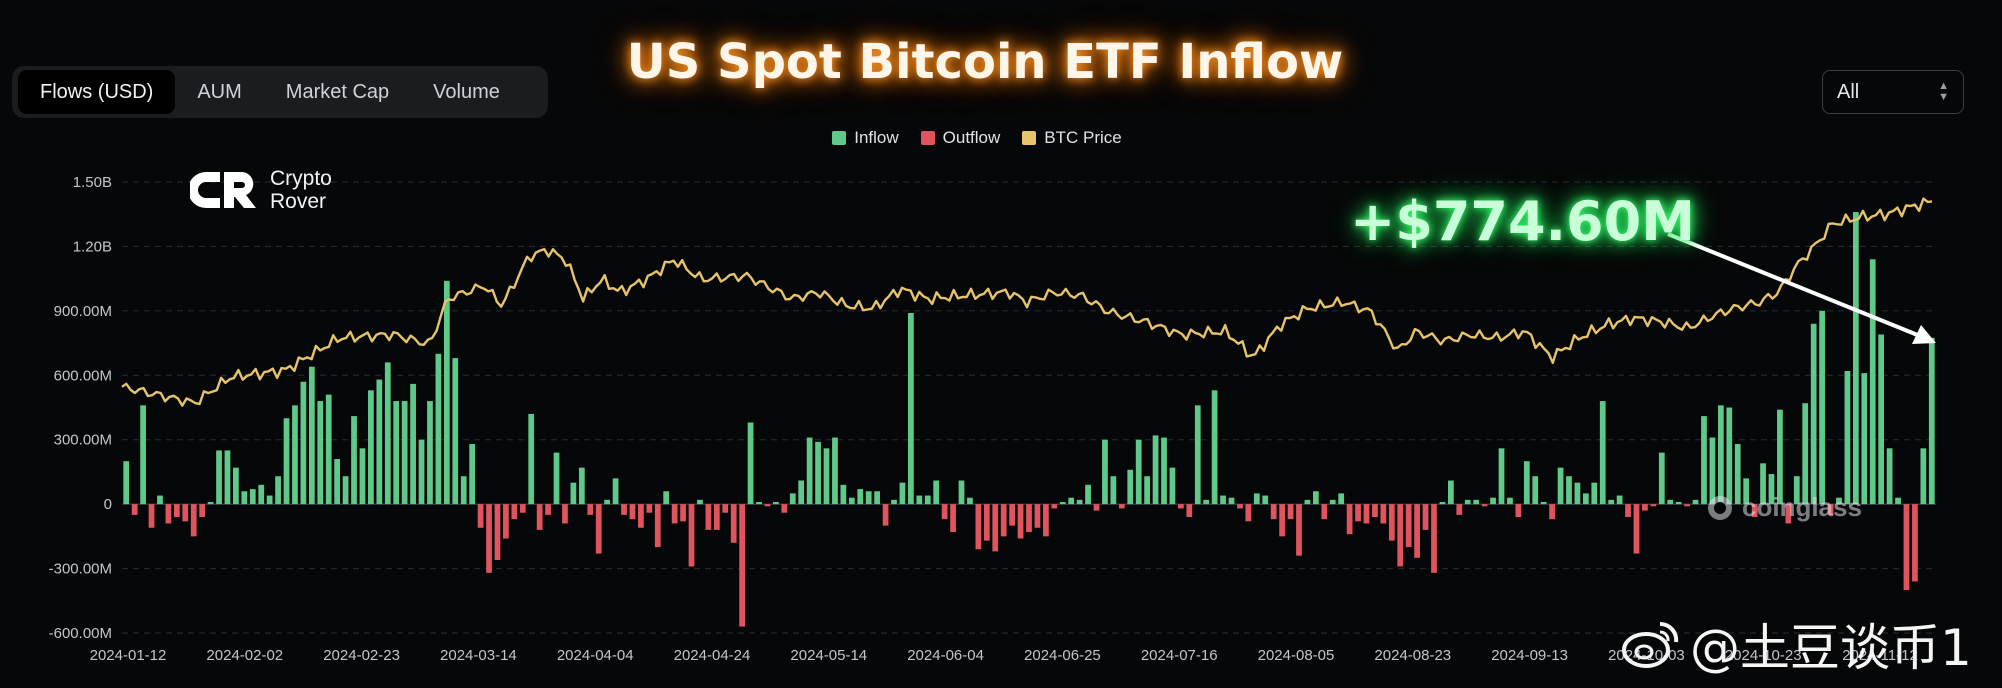 This screenshot has width=2002, height=688. What do you see at coordinates (865, 138) in the screenshot?
I see `legend-item-inflow: Inflow` at bounding box center [865, 138].